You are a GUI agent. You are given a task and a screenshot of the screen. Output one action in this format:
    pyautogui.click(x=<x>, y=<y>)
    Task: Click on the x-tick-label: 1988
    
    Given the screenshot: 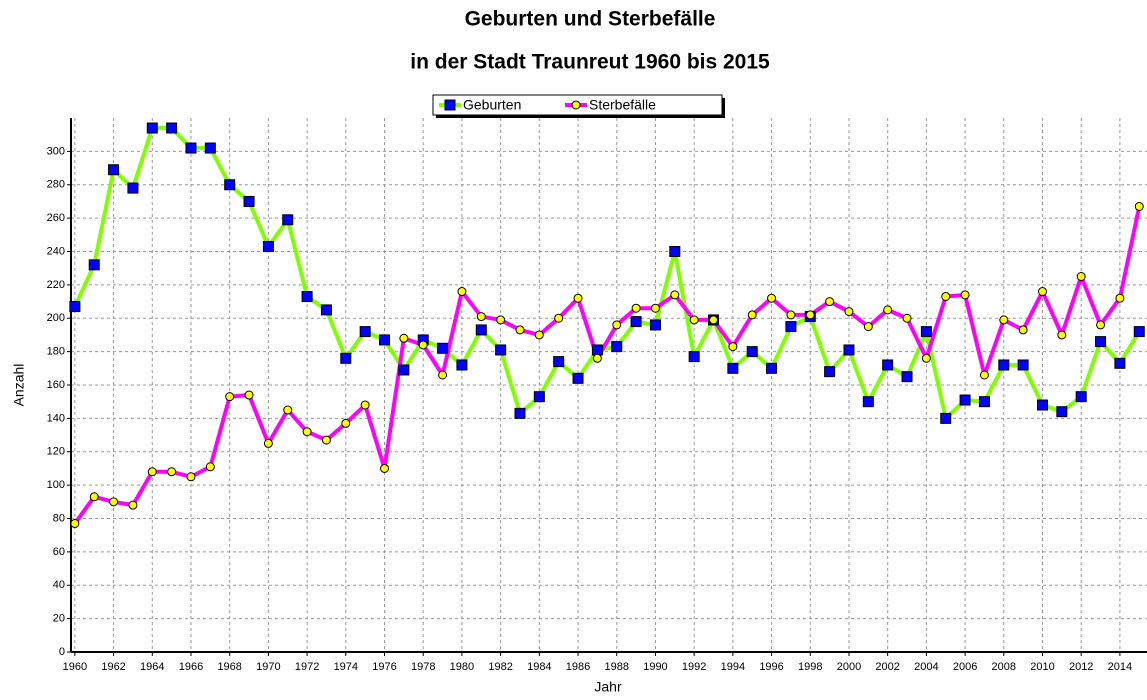 What is the action you would take?
    pyautogui.click(x=616, y=667)
    